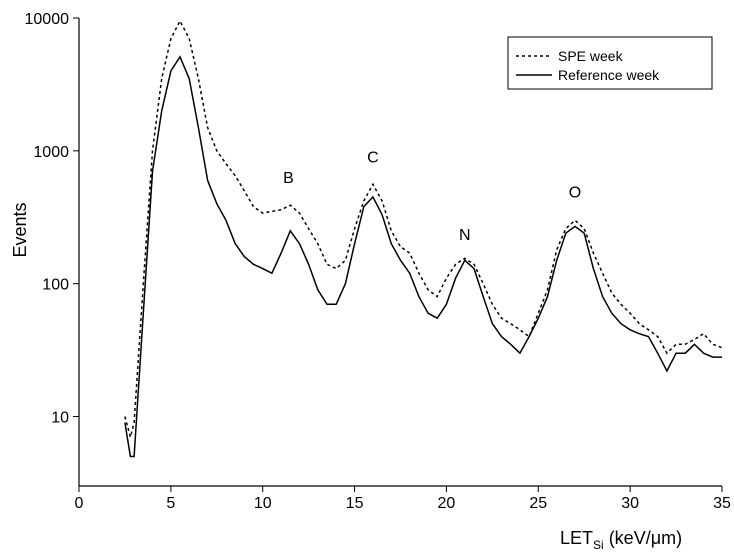  What do you see at coordinates (355, 503) in the screenshot?
I see `x-tick-label: 15` at bounding box center [355, 503].